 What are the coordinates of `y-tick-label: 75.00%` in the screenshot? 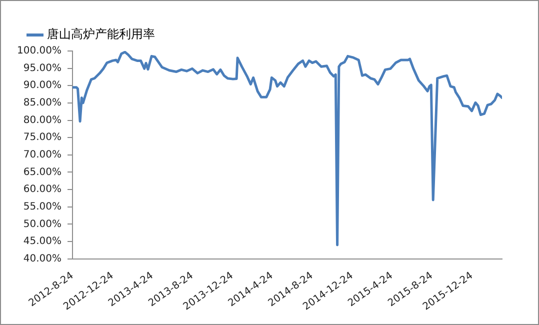 It's located at (42, 138).